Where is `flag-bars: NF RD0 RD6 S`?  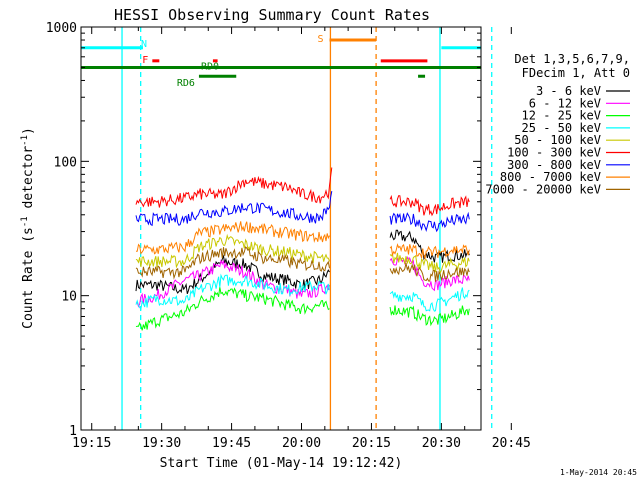 flag-bars: NF RD0 RD6 S is located at coordinates (281, 61).